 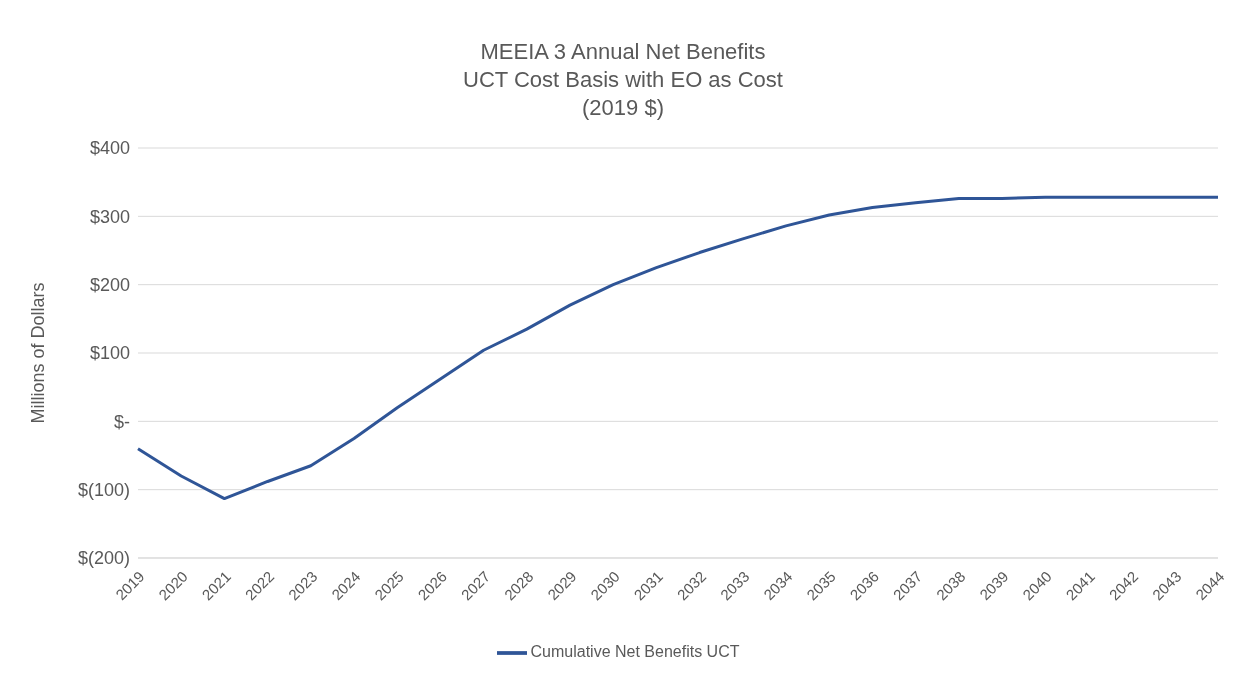 What do you see at coordinates (38, 353) in the screenshot?
I see `y-axis-title: Millions of Dollars` at bounding box center [38, 353].